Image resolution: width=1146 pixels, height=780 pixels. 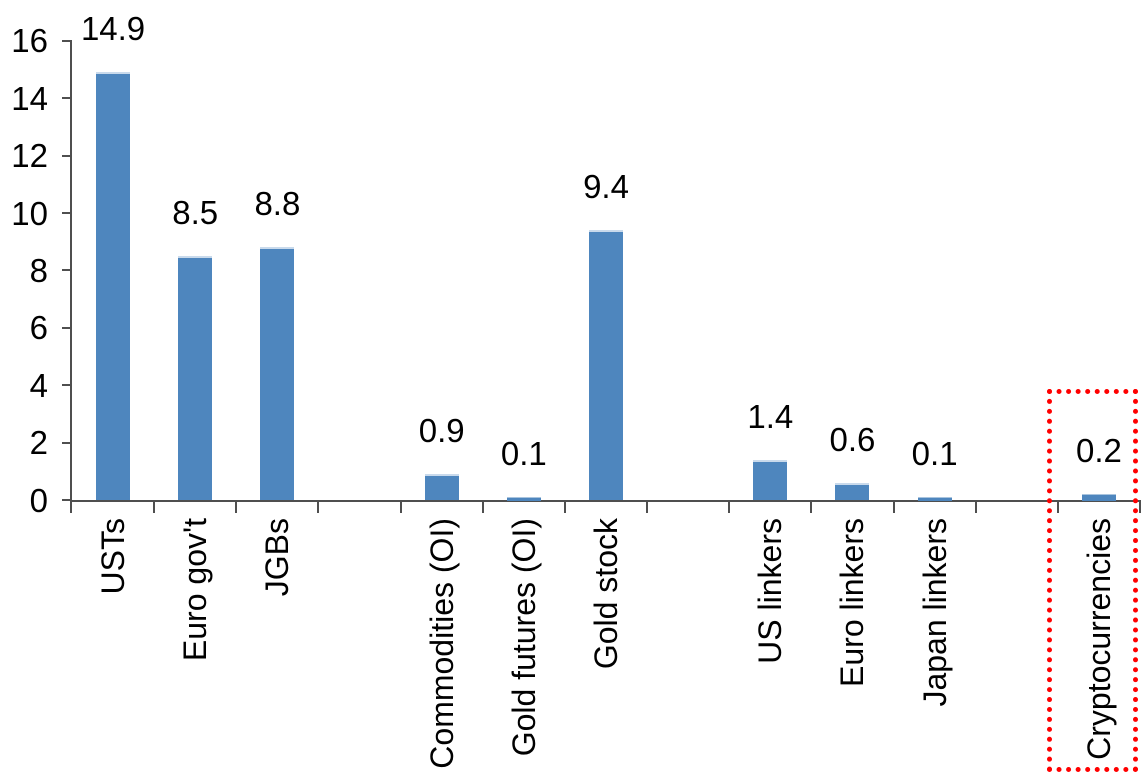 What do you see at coordinates (29, 98) in the screenshot?
I see `y-tick-label: 14` at bounding box center [29, 98].